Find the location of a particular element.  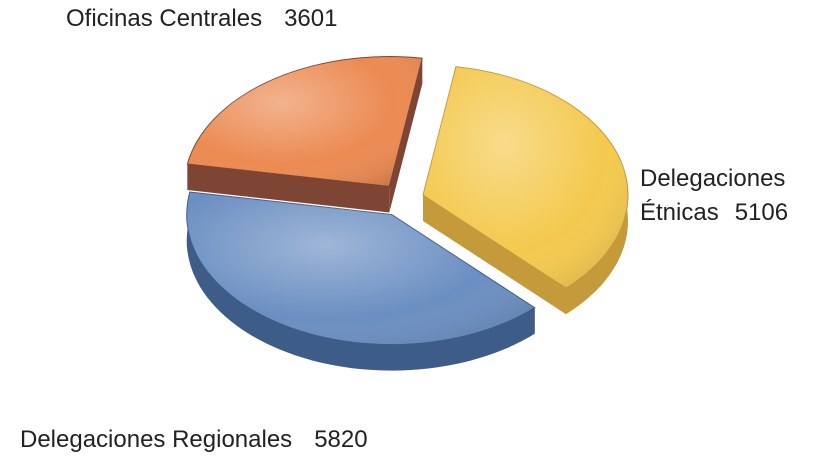

category-label: Oficinas Centrales is located at coordinates (164, 18).